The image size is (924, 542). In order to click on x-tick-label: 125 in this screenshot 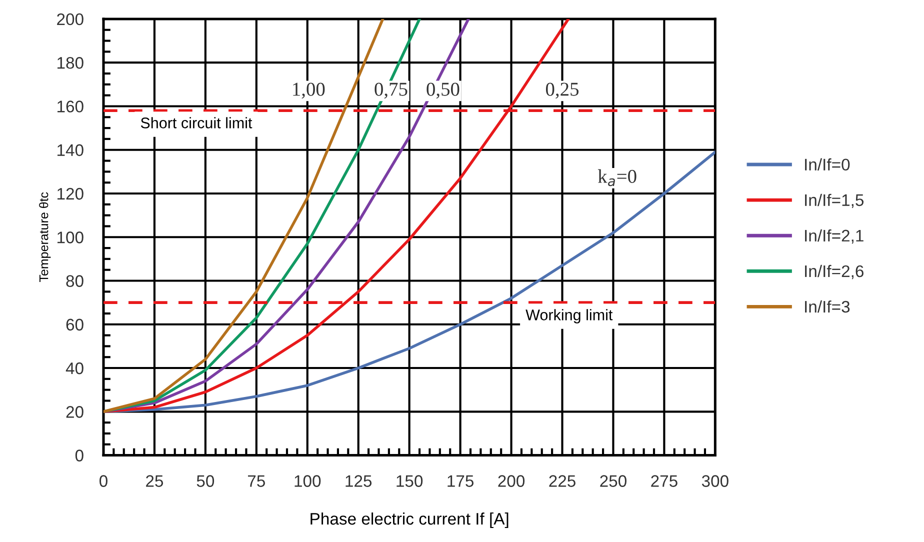, I will do `click(359, 481)`.